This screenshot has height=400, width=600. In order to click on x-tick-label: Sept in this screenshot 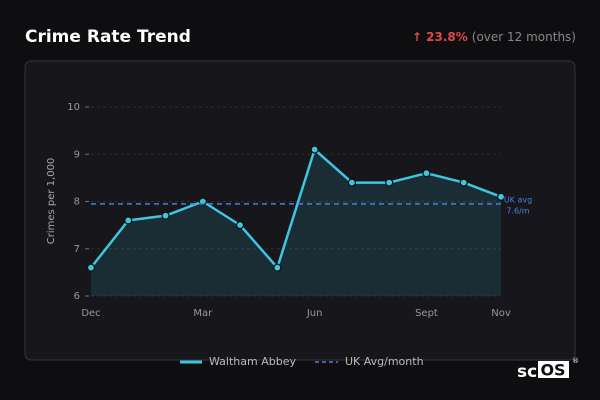, I will do `click(426, 313)`.